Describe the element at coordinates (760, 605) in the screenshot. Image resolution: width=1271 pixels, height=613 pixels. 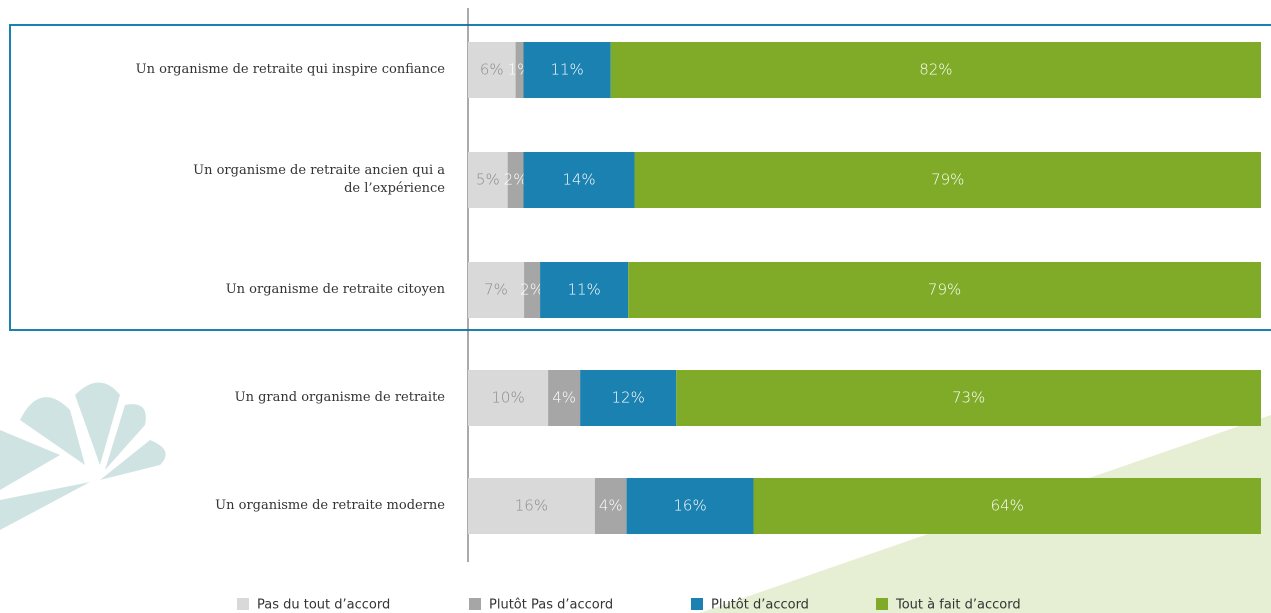
I see `legend-label: Plutôt d’accord` at that location.